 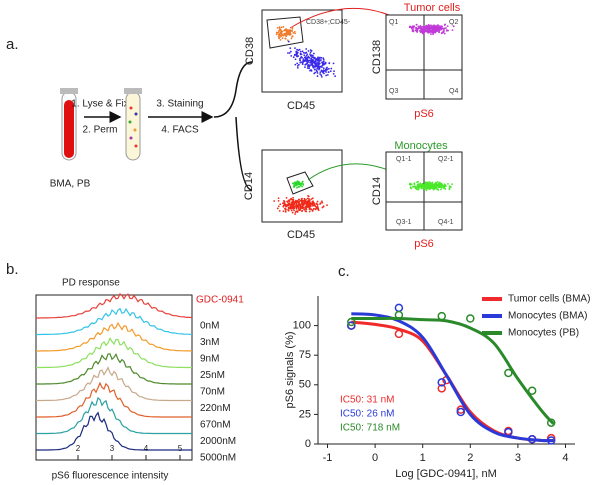 What do you see at coordinates (70, 184) in the screenshot?
I see `sample-label: BMA, PB` at bounding box center [70, 184].